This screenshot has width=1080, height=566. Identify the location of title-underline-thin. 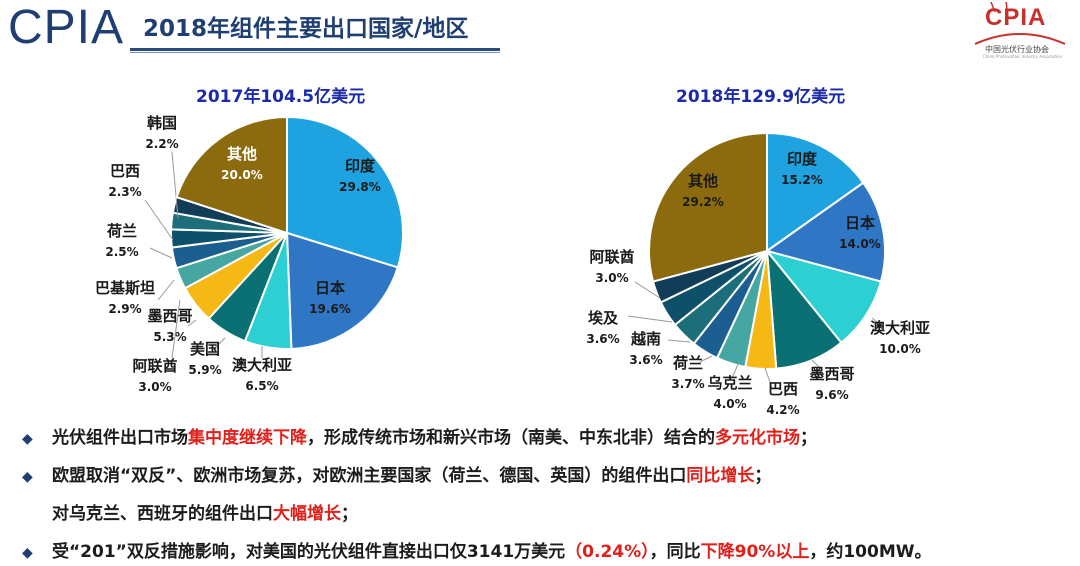
(315, 52).